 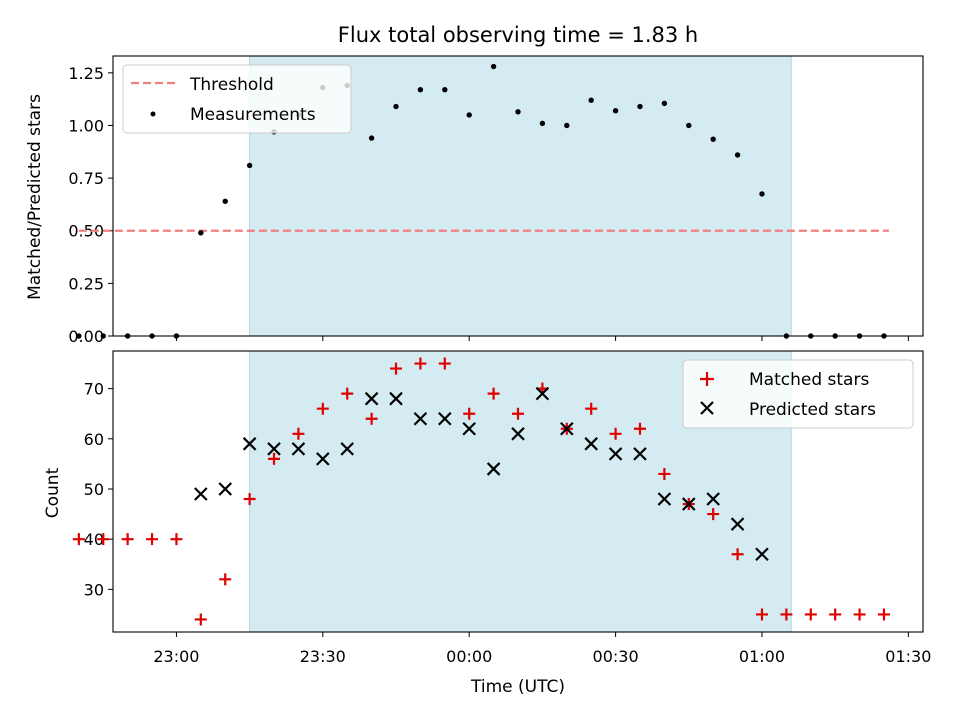 I want to click on top-y-tick-label: 1.00, so click(x=86, y=125).